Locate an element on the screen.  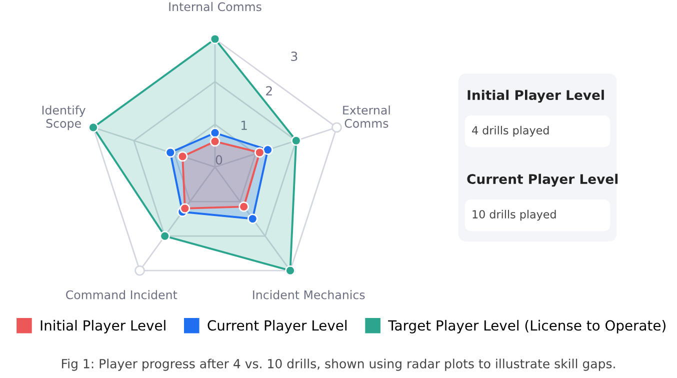
text: 10 drills played is located at coordinates (514, 215).